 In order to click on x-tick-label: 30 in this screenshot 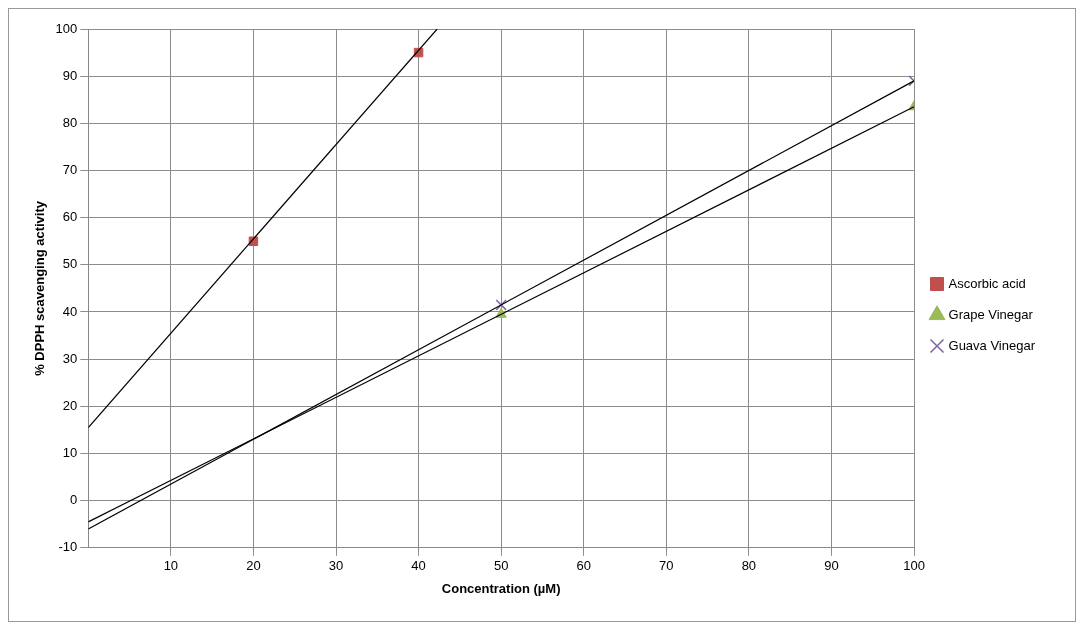, I will do `click(336, 566)`.